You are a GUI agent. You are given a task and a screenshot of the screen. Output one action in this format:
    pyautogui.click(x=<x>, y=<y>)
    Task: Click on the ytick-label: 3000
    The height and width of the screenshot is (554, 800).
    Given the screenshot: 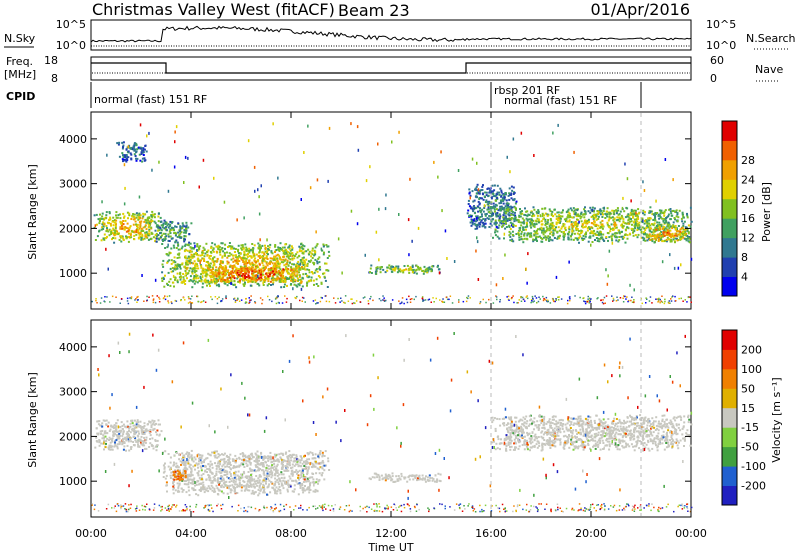 What is the action you would take?
    pyautogui.click(x=73, y=184)
    